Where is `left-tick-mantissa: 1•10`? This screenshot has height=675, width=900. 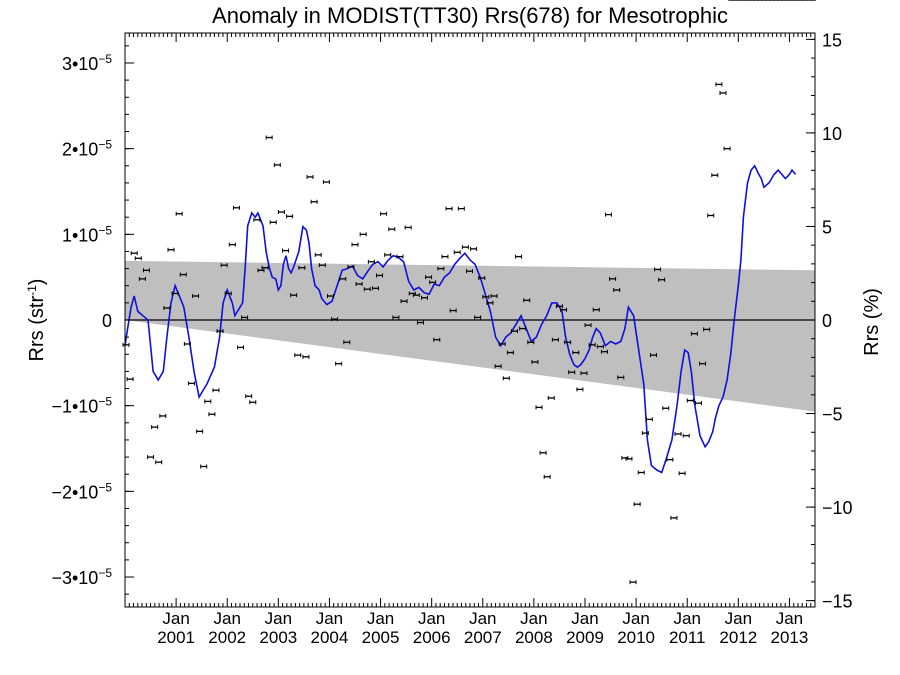 left-tick-mantissa: 1•10 is located at coordinates (80, 235).